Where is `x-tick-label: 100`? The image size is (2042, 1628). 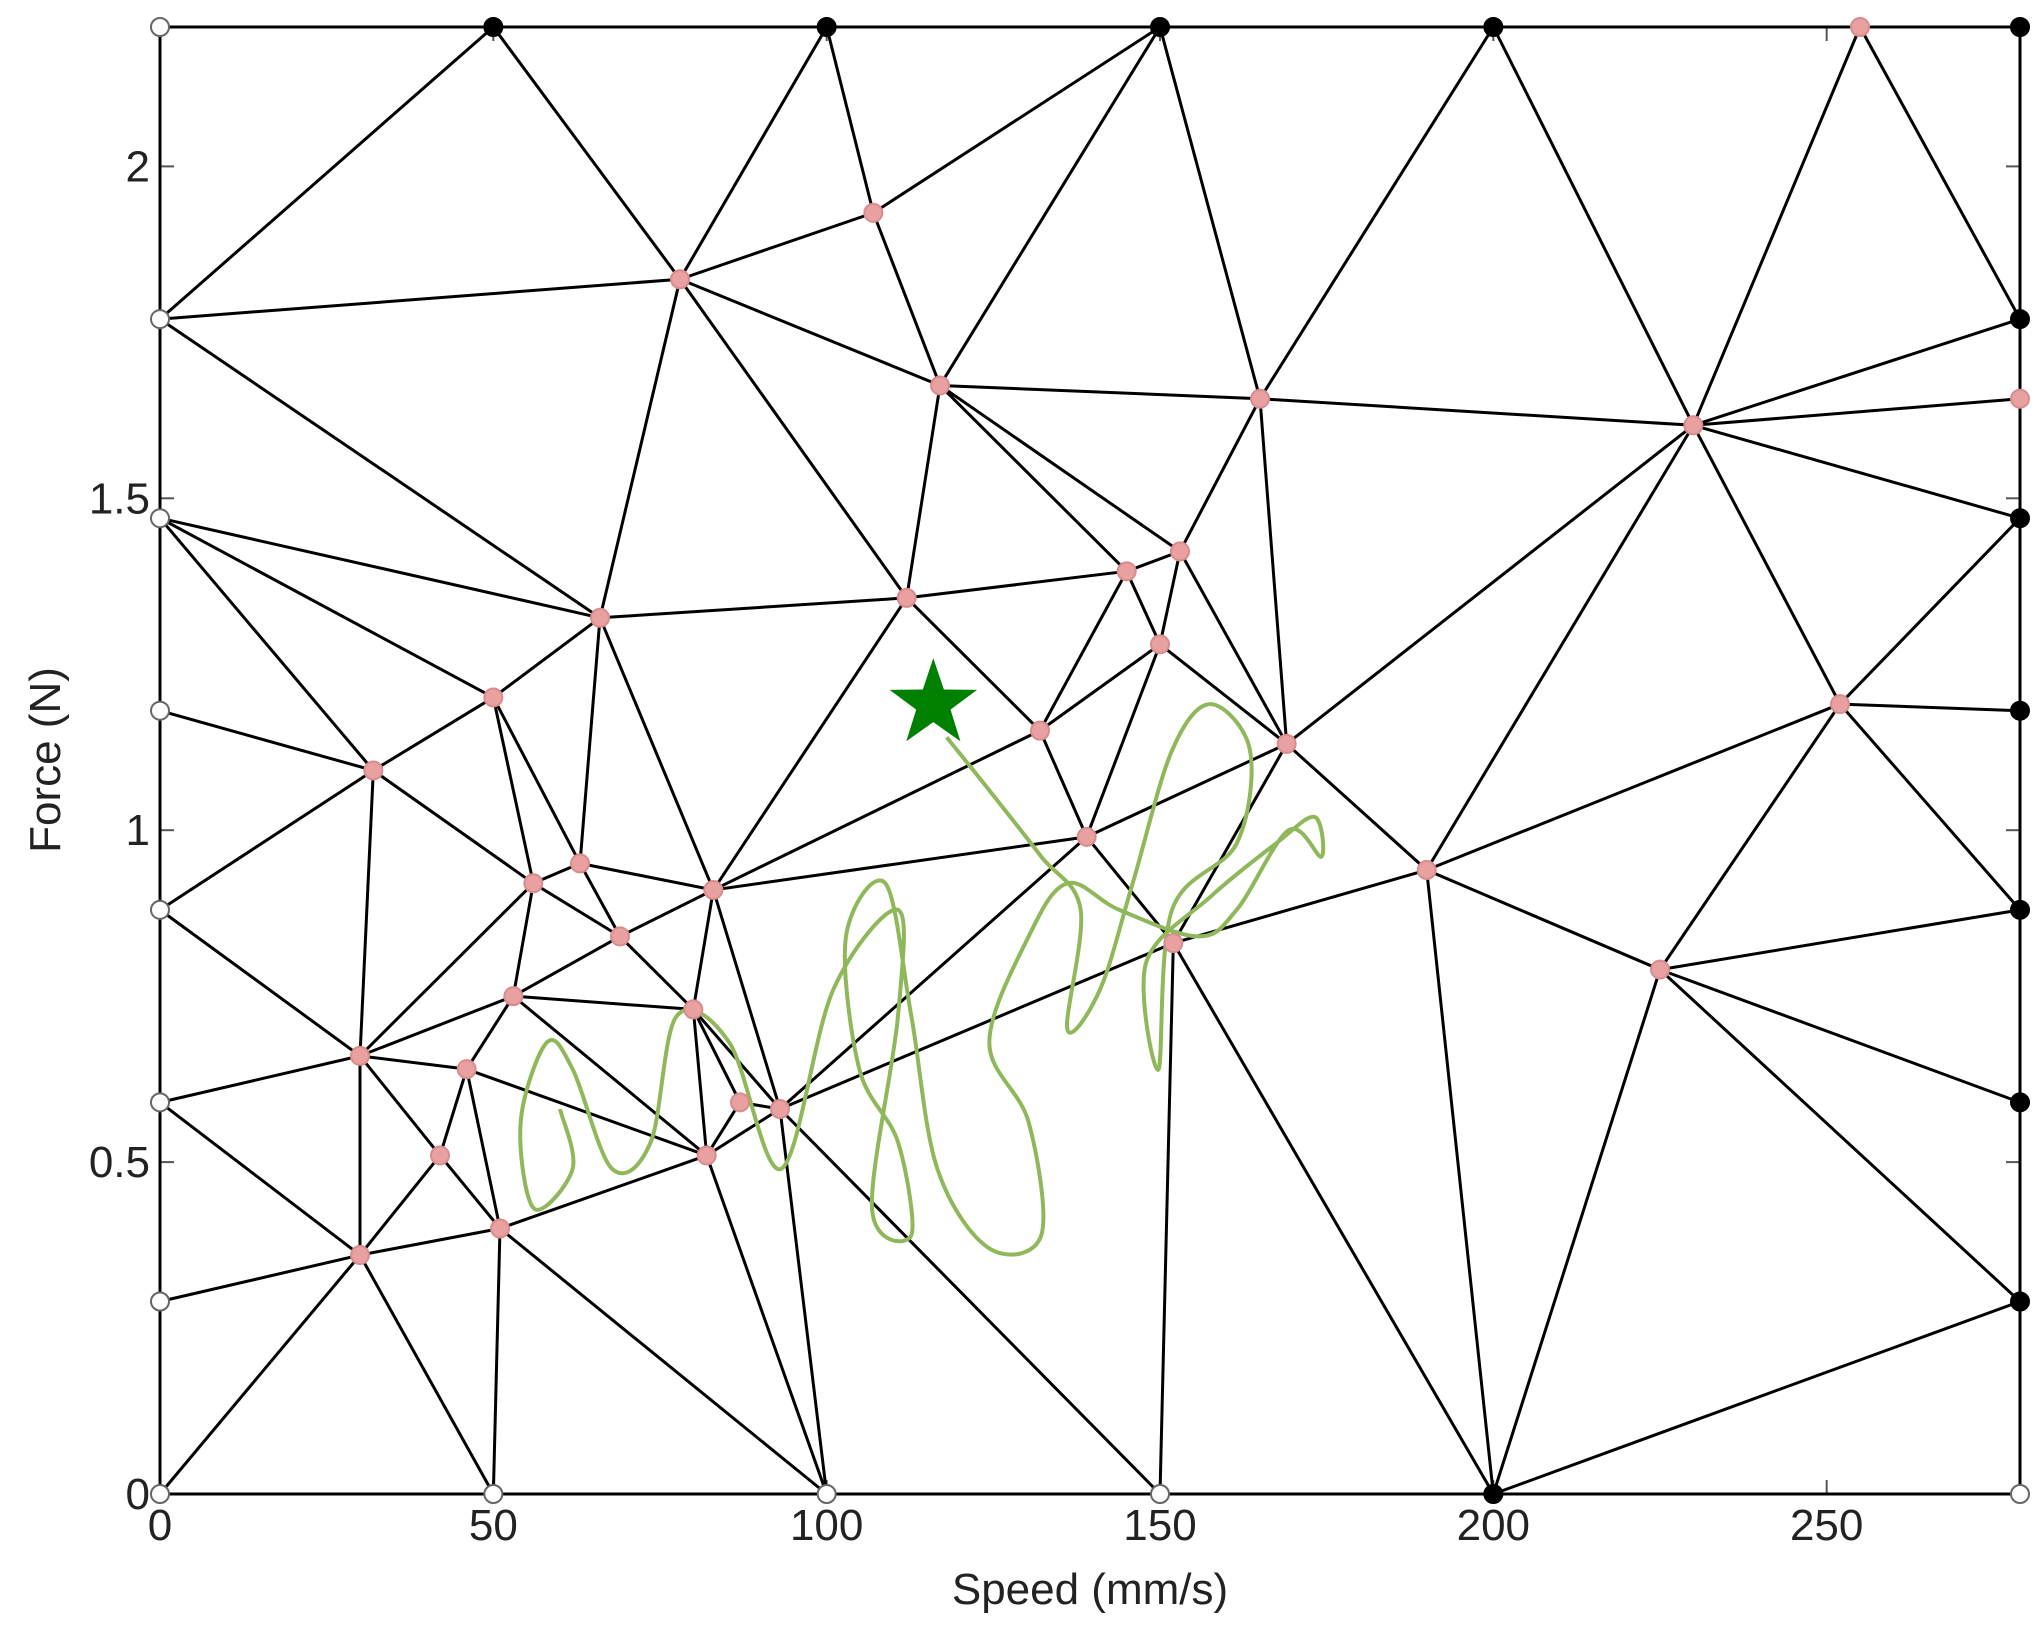 x-tick-label: 100 is located at coordinates (826, 1525).